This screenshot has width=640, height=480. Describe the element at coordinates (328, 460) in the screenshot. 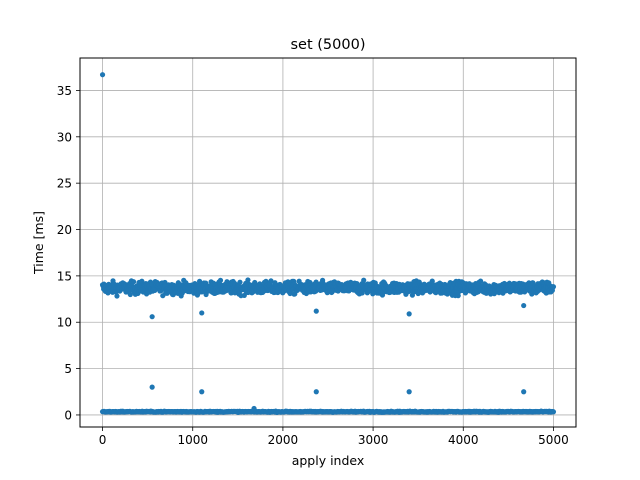

I see `x-axis-label: apply index` at that location.